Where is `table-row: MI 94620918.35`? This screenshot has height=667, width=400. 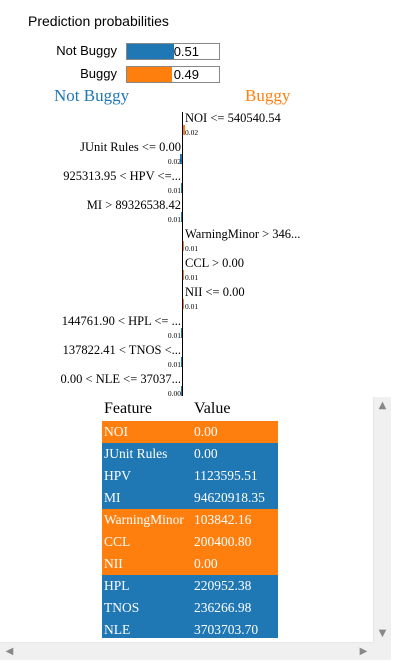 table-row: MI 94620918.35 is located at coordinates (190, 498).